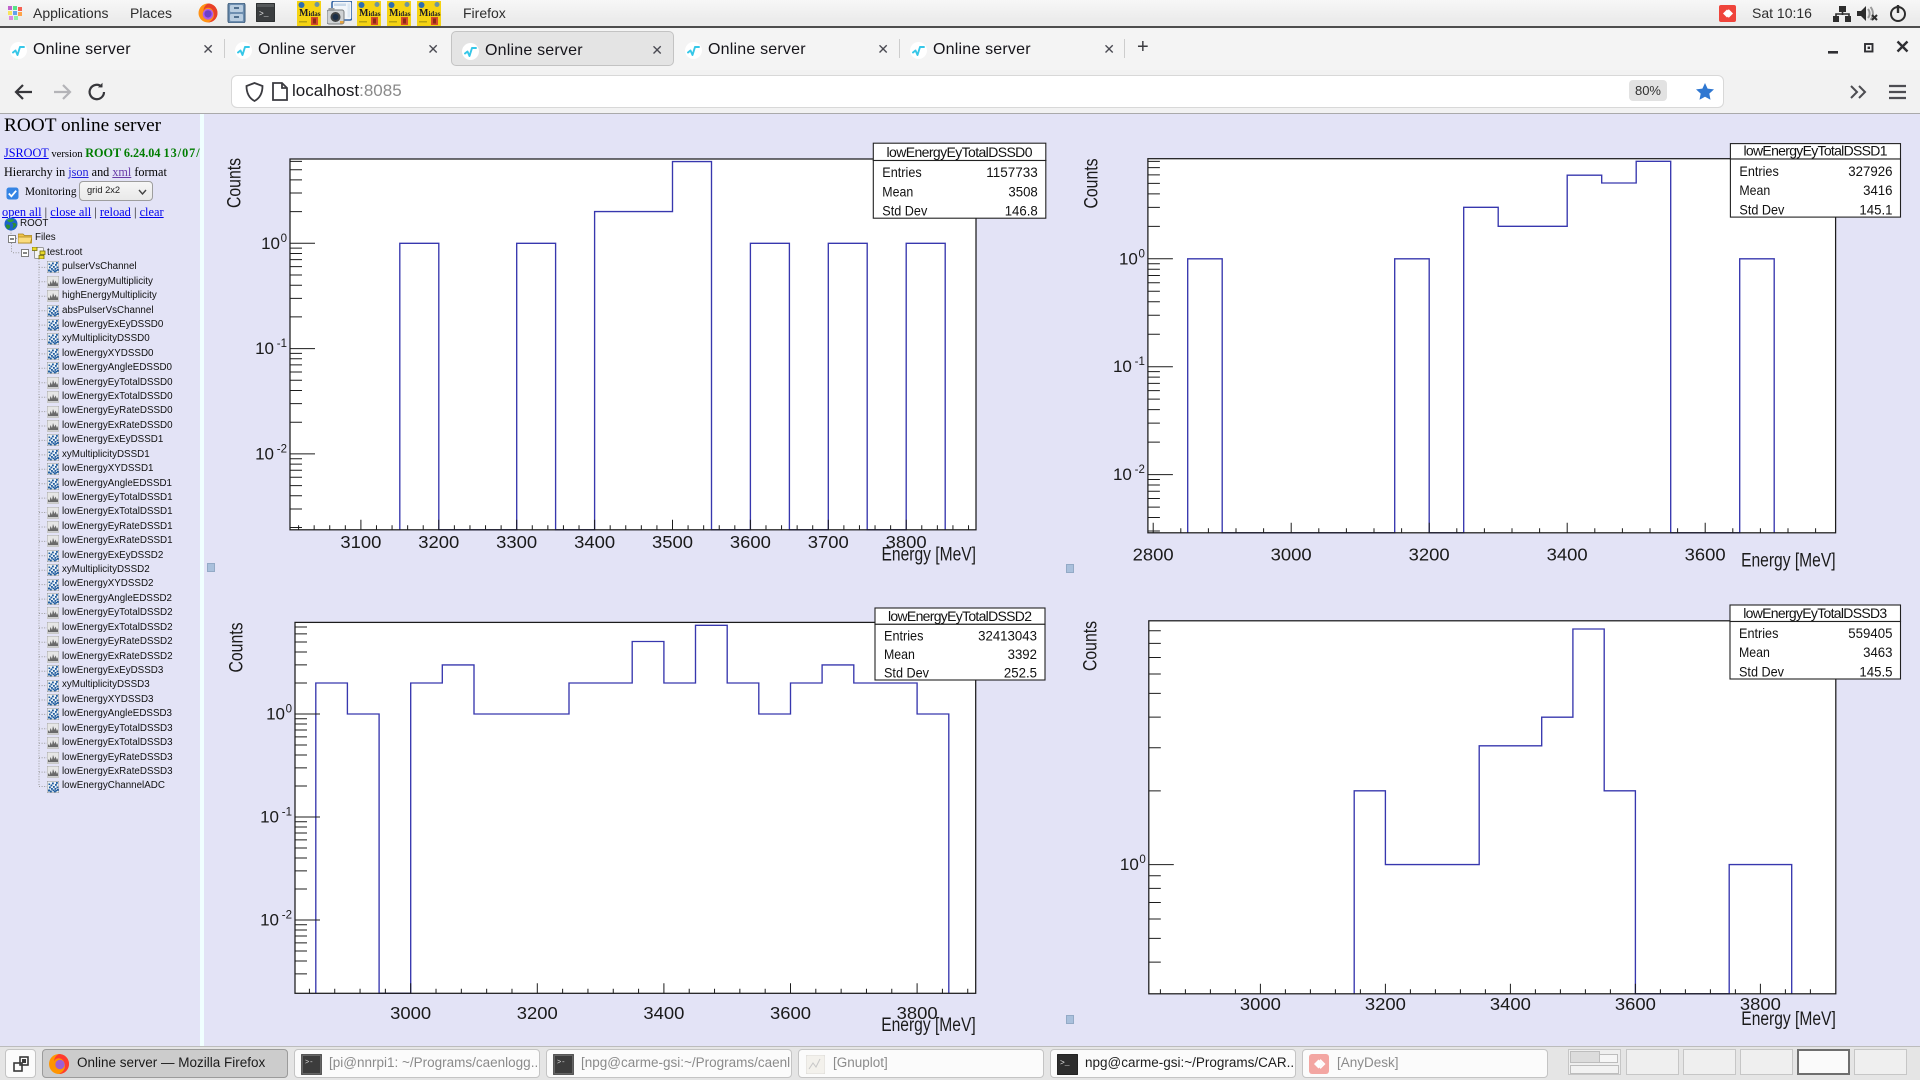 The image size is (1920, 1080). I want to click on svg-text: lowEnergyEyTotalDSSD3, so click(1815, 613).